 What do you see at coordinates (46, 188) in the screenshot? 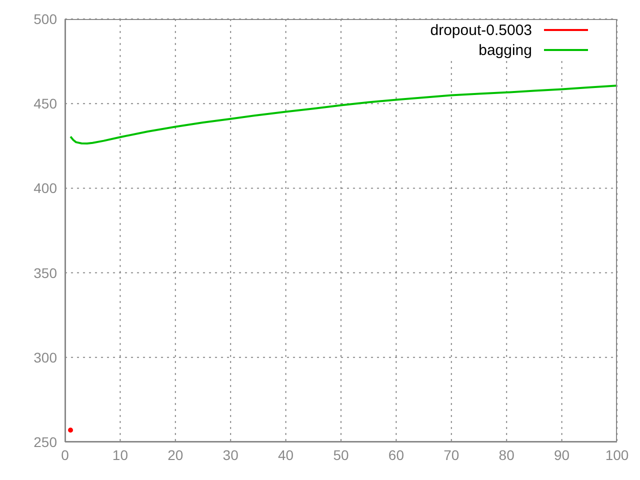
I see `y-tick-label: 400` at bounding box center [46, 188].